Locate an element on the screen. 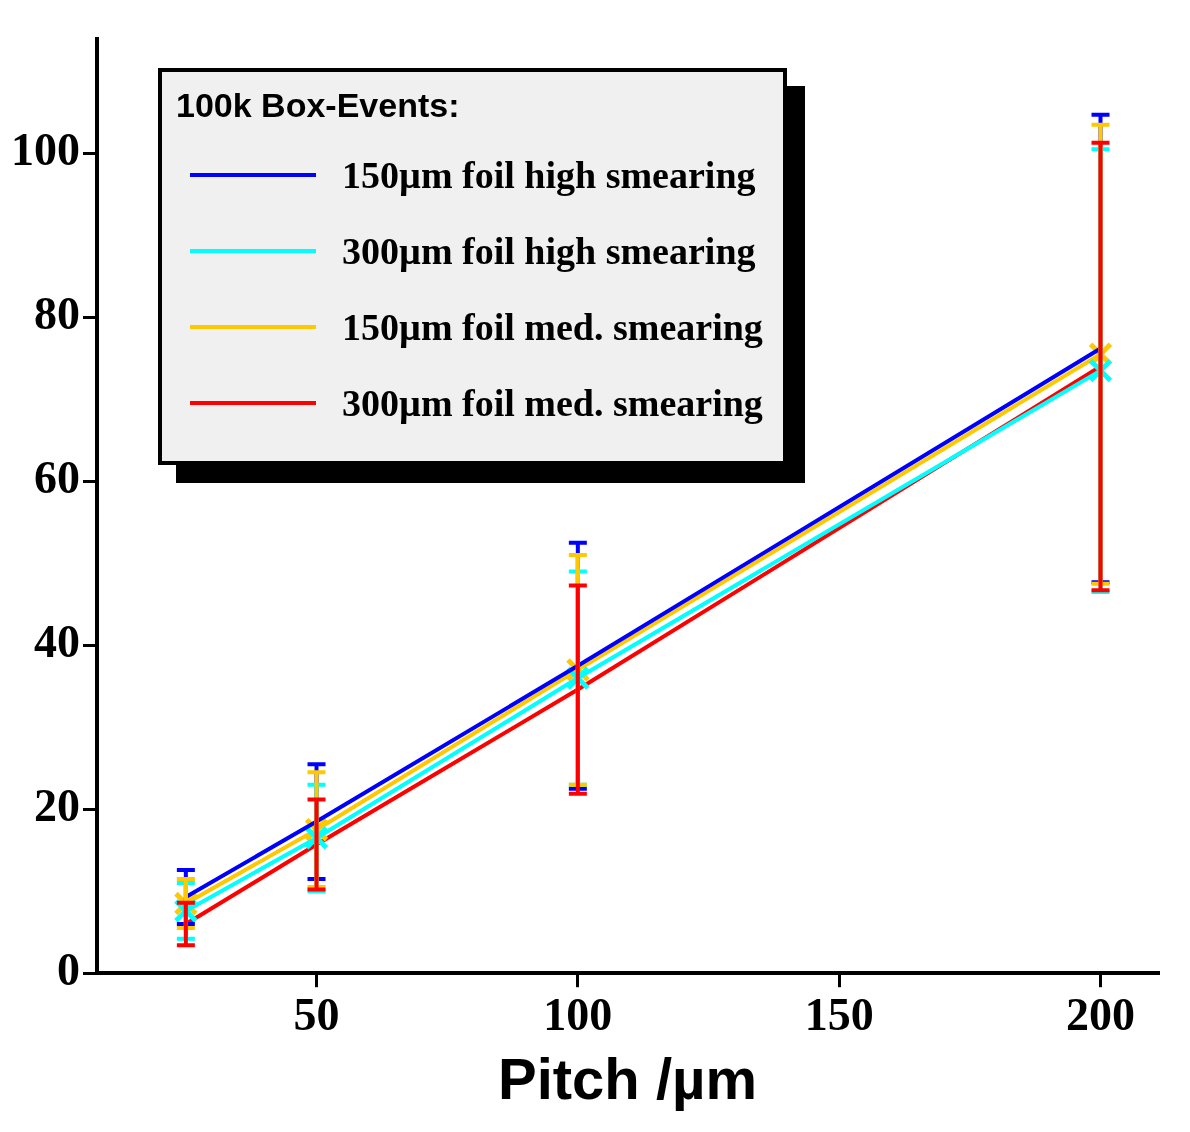  y-tick-label: 40 is located at coordinates (57, 642).